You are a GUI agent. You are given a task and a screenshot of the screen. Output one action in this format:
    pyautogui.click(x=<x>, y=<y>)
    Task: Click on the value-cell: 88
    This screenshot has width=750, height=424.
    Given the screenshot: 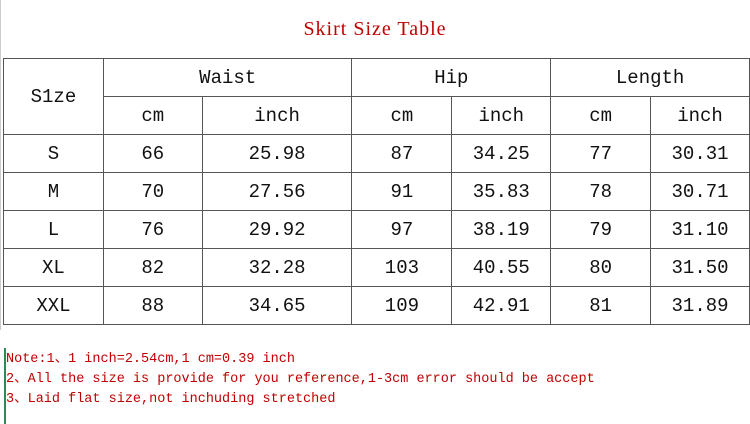 What is the action you would take?
    pyautogui.click(x=152, y=305)
    